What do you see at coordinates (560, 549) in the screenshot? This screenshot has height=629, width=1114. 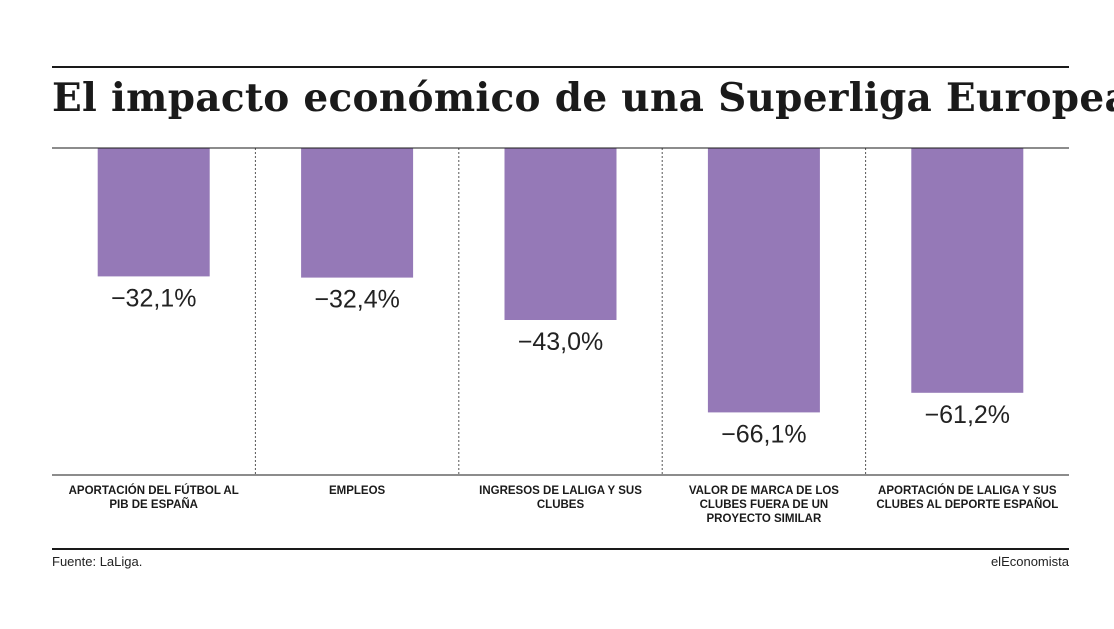 I see `footer-rule` at bounding box center [560, 549].